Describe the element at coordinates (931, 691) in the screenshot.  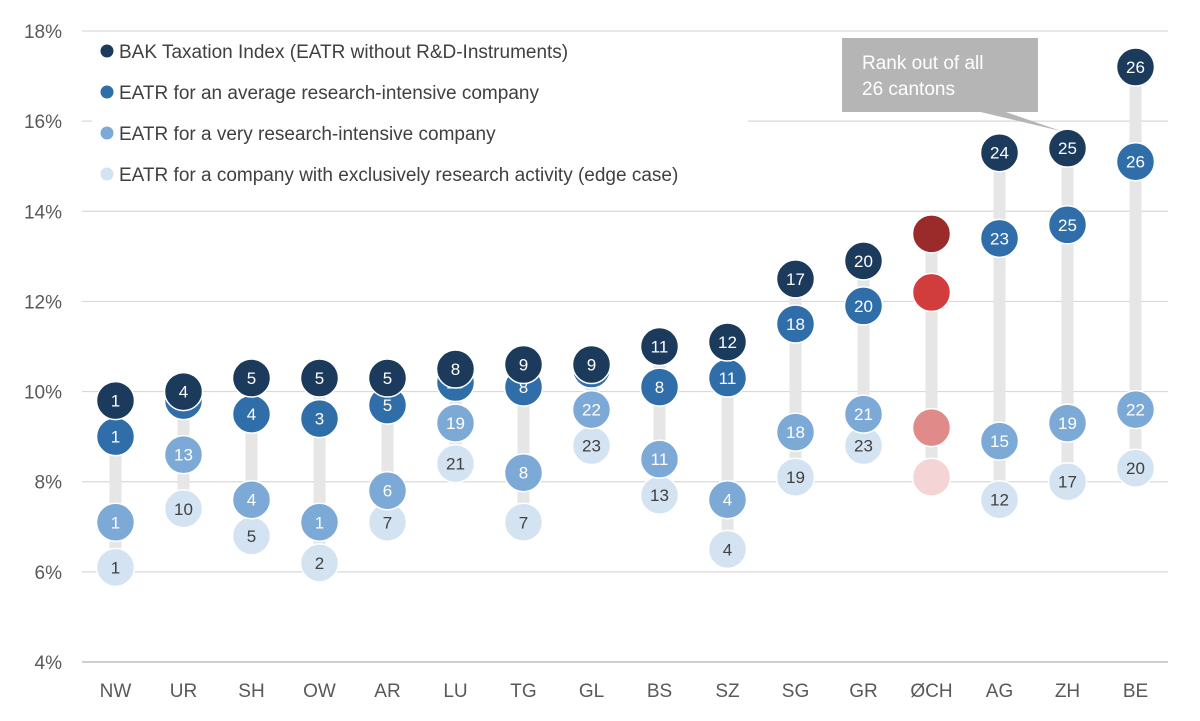
I see `x-tick-label: ØCH` at that location.